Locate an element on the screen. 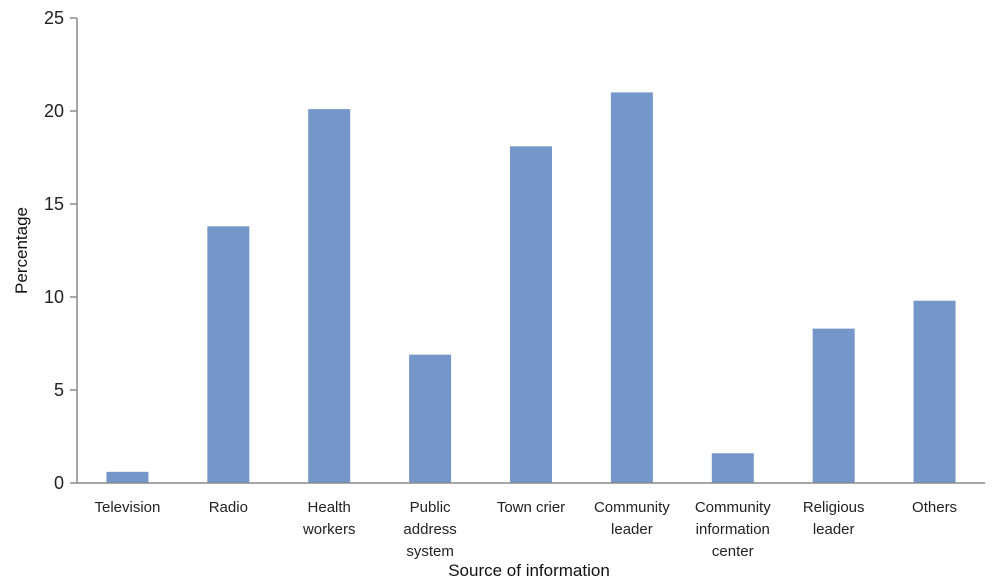  x-tick-label-line: information is located at coordinates (733, 529).